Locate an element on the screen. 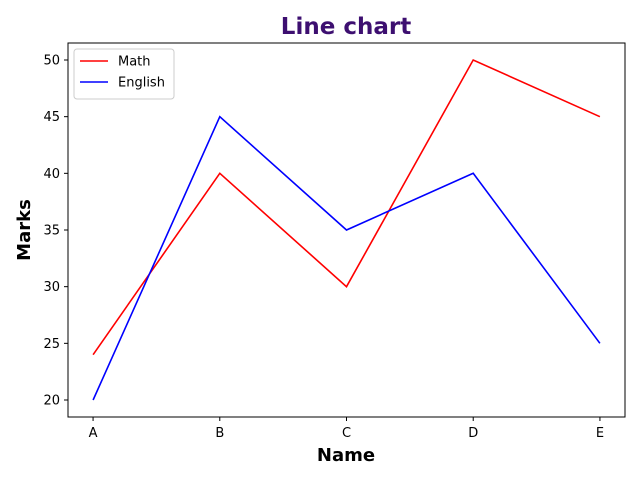 The height and width of the screenshot is (480, 640). x-axis: A B C D E is located at coordinates (346, 429).